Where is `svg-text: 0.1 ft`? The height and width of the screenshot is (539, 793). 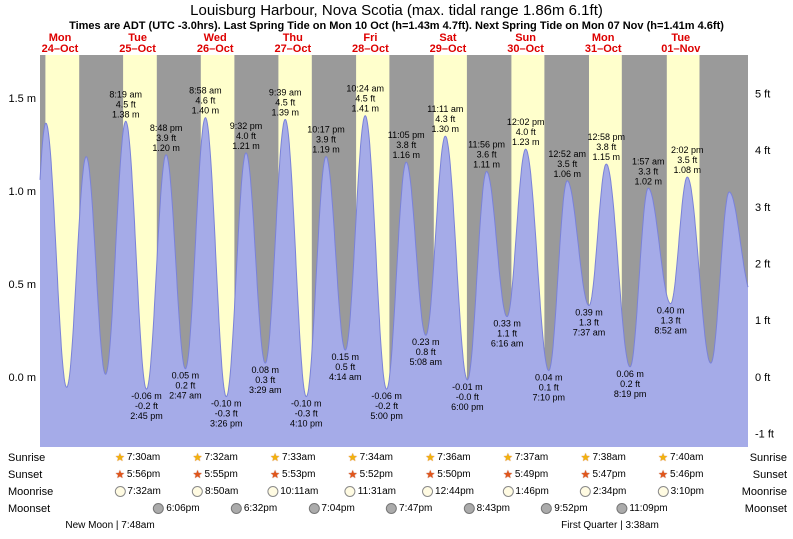
svg-text: 0.1 ft is located at coordinates (549, 388).